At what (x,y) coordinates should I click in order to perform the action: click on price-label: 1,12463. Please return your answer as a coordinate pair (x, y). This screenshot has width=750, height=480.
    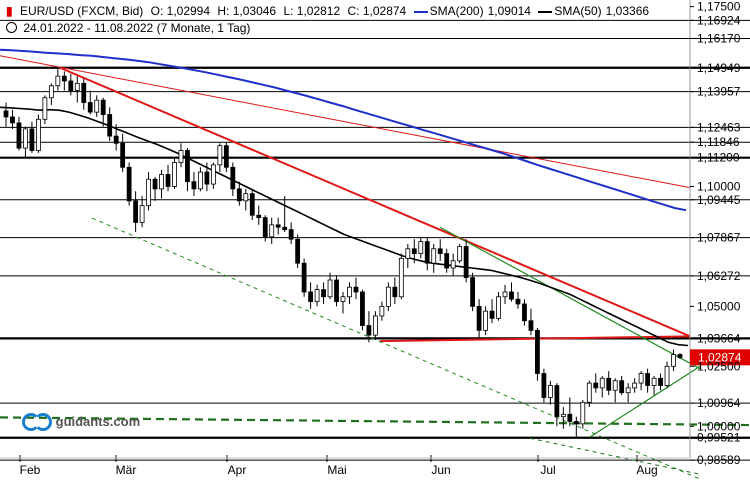
    Looking at the image, I should click on (719, 127).